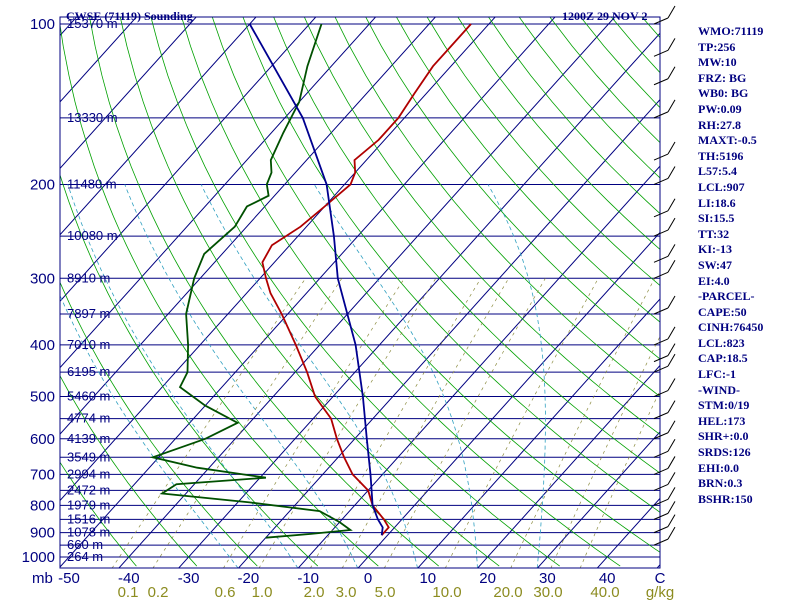 The width and height of the screenshot is (800, 600). Describe the element at coordinates (725, 498) in the screenshot. I see `index-line: BSHR:150` at that location.